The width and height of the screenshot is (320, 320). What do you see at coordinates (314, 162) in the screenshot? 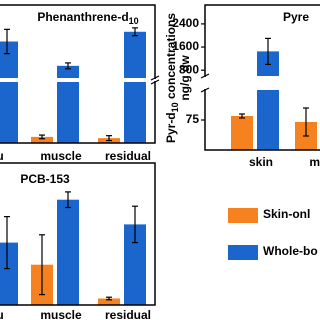
I see `x-tick-label: musc` at bounding box center [314, 162].